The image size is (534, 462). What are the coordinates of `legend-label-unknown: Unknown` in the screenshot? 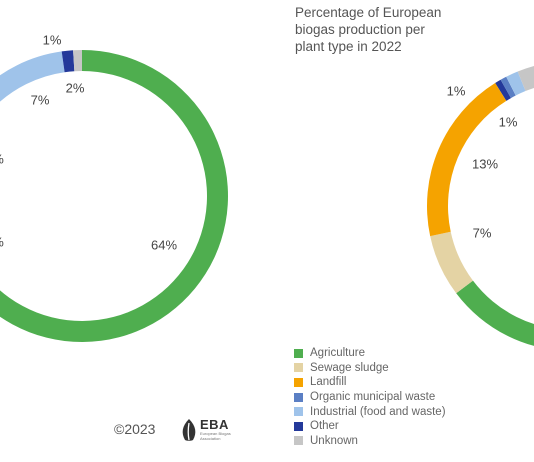 It's located at (334, 440).